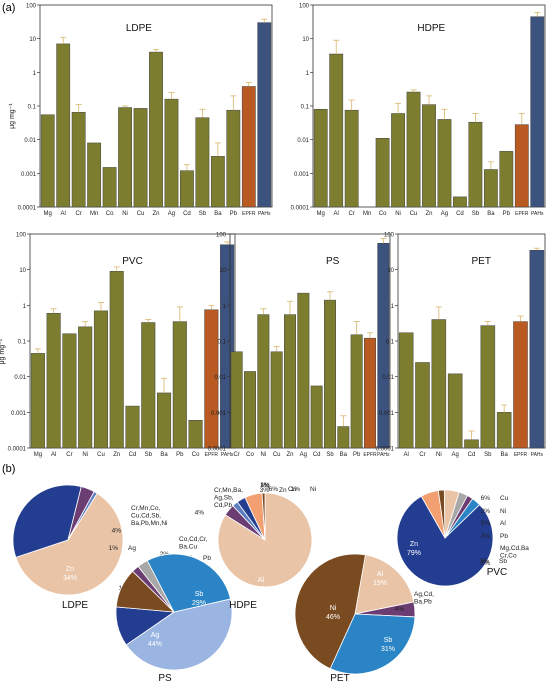 The image size is (548, 685). What do you see at coordinates (12, 116) in the screenshot?
I see `y-axis-label: μg mg⁻¹` at bounding box center [12, 116].